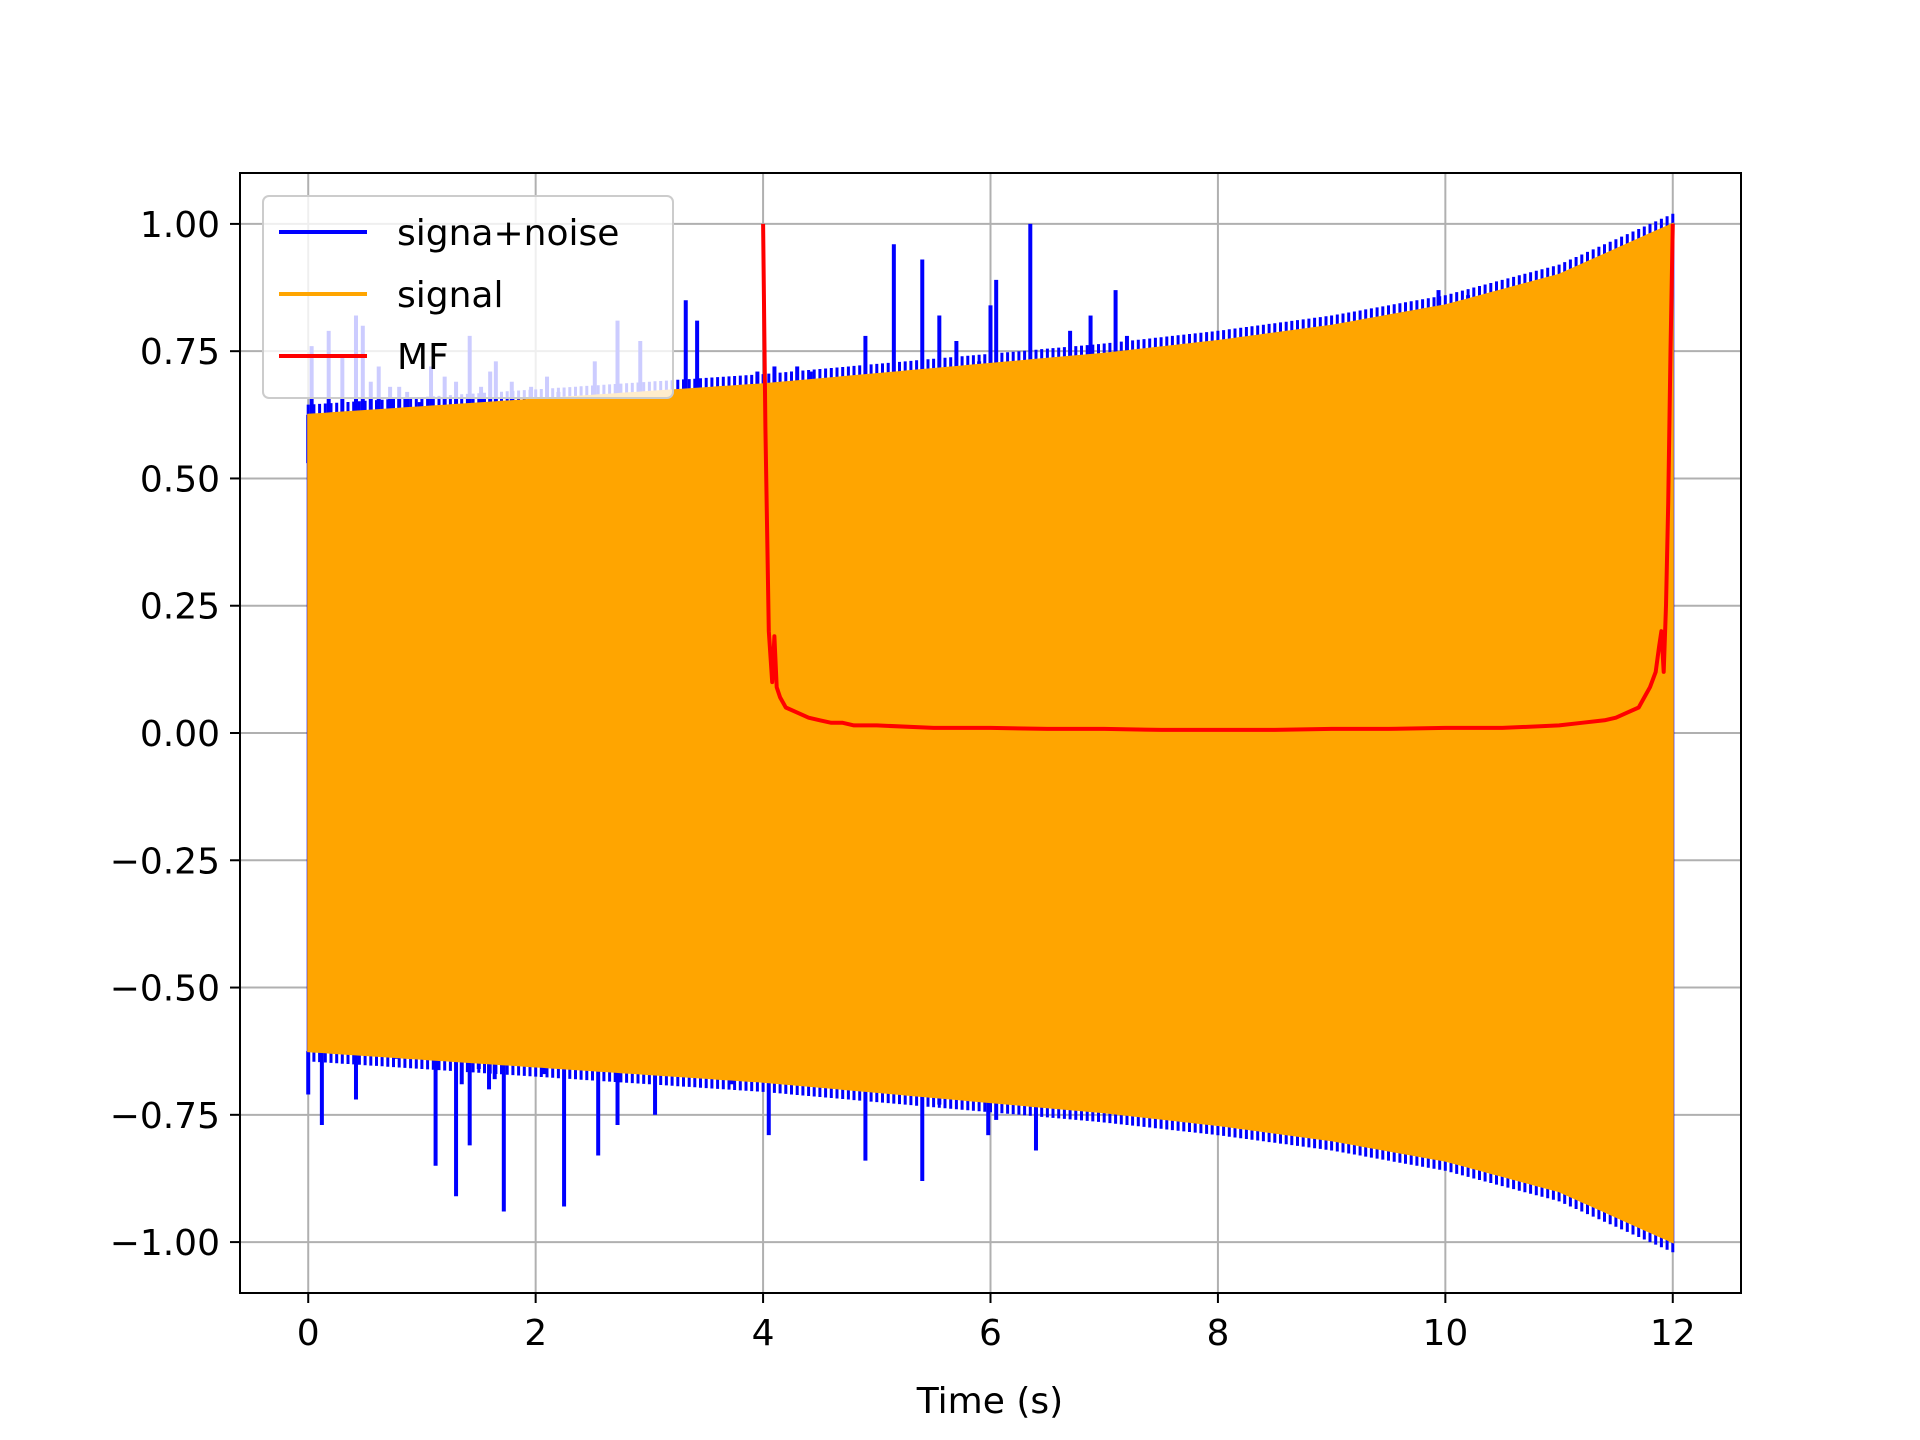  Describe the element at coordinates (180, 607) in the screenshot. I see `y-tick-label: 0.25` at that location.